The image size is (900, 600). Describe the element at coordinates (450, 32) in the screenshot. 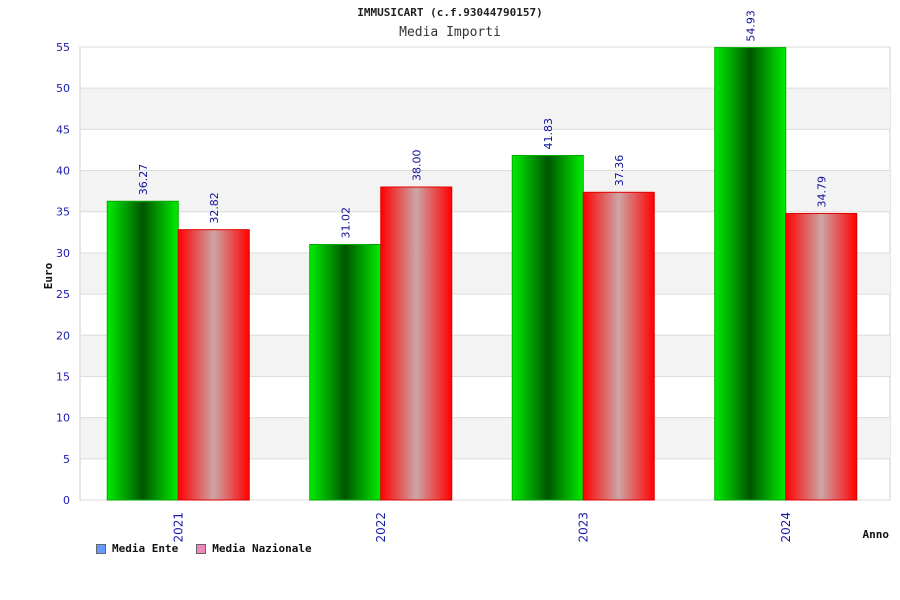

I see `chart-subtitle: Media Importi` at that location.